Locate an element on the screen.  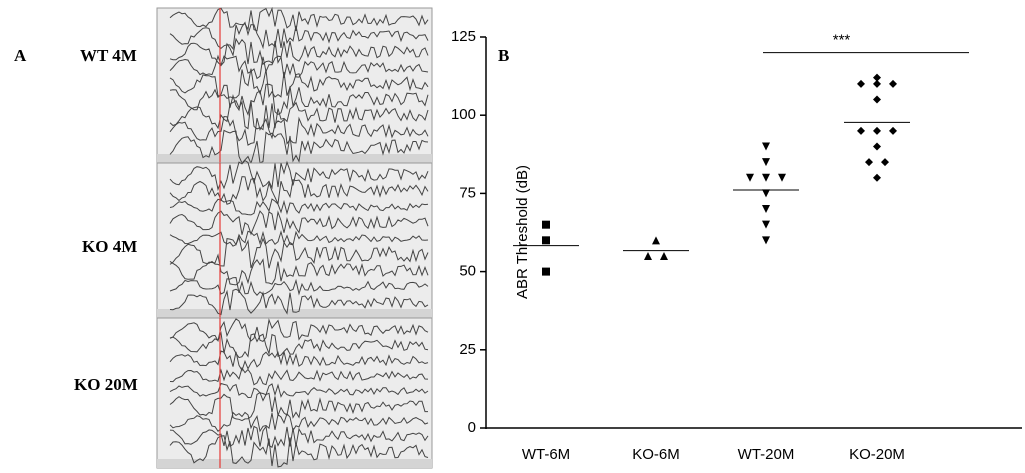
row-label: KO 20M is located at coordinates (106, 384).